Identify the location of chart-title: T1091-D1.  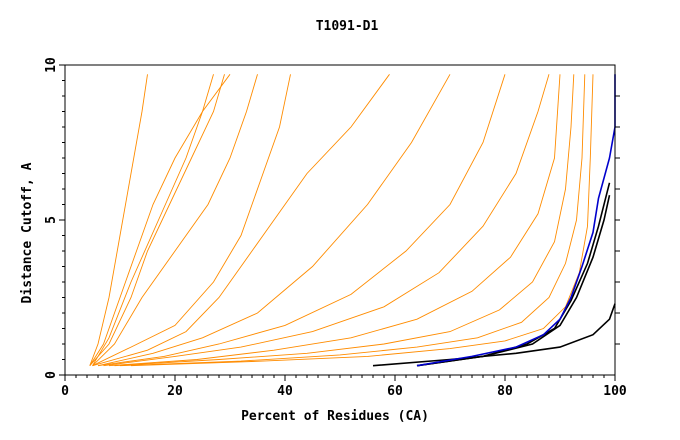
(347, 26).